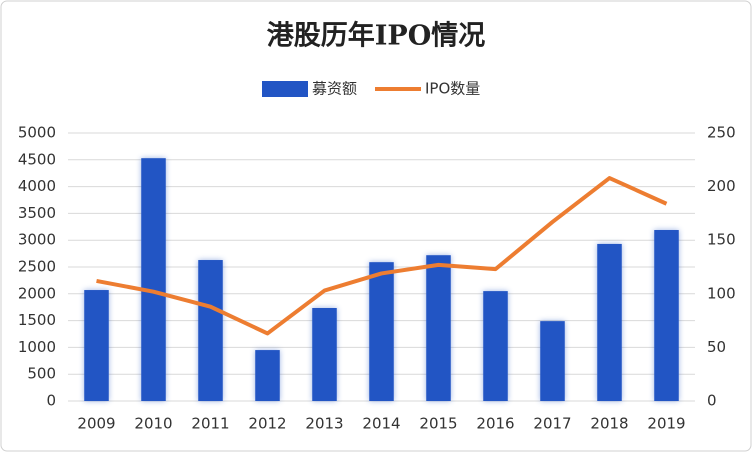  What do you see at coordinates (37, 347) in the screenshot?
I see `y-tick-label: 1000` at bounding box center [37, 347].